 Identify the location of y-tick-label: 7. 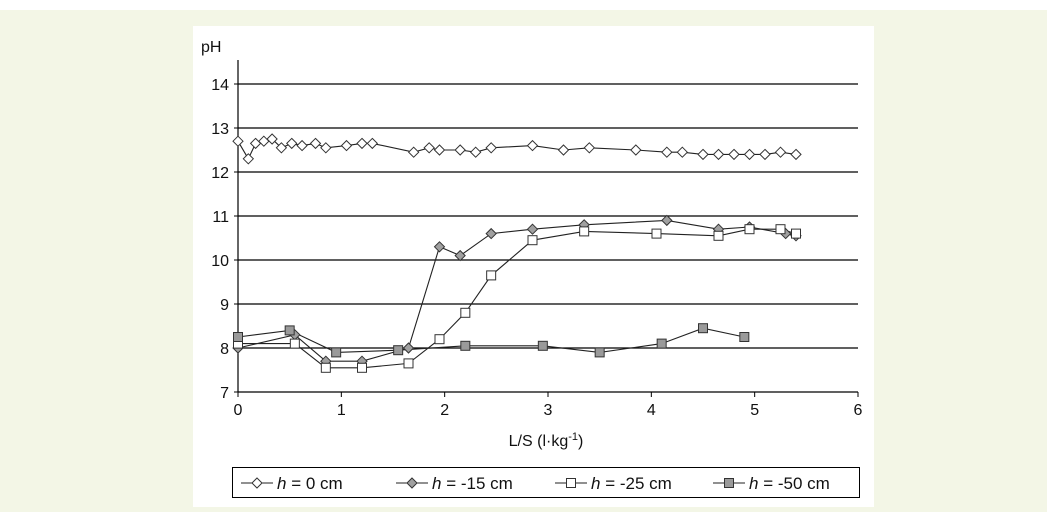
(224, 393).